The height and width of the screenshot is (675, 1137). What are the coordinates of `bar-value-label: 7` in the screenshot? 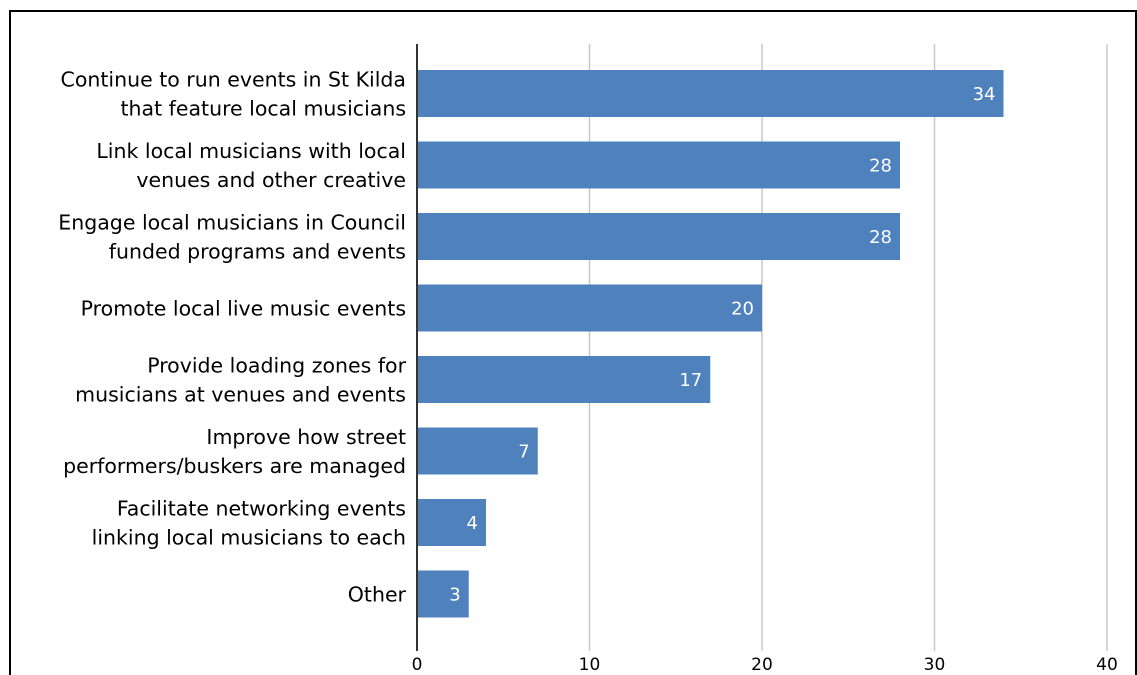 It's located at (523, 452).